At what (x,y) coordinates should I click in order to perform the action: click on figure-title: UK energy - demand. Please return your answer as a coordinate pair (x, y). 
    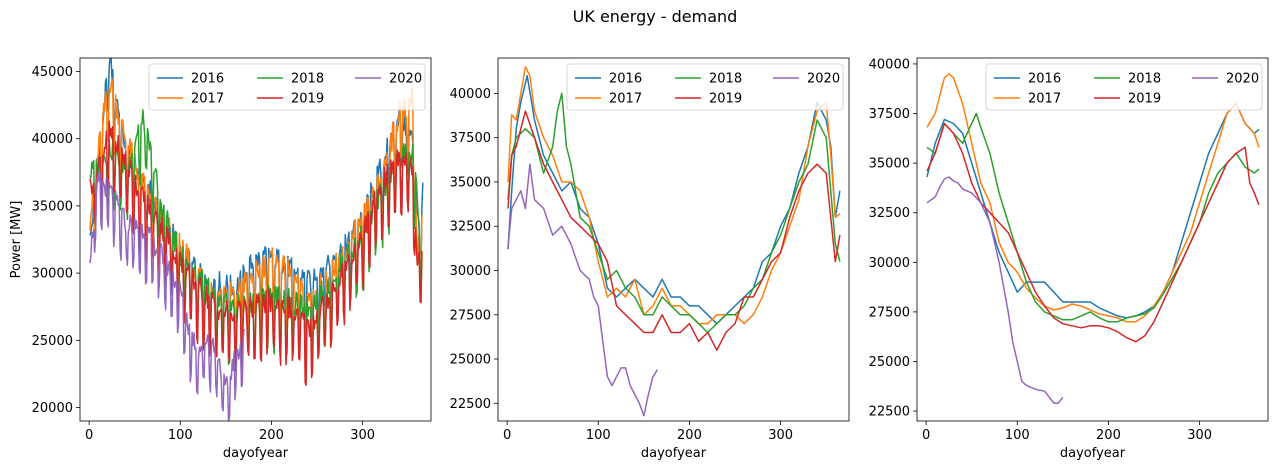
    Looking at the image, I should click on (655, 16).